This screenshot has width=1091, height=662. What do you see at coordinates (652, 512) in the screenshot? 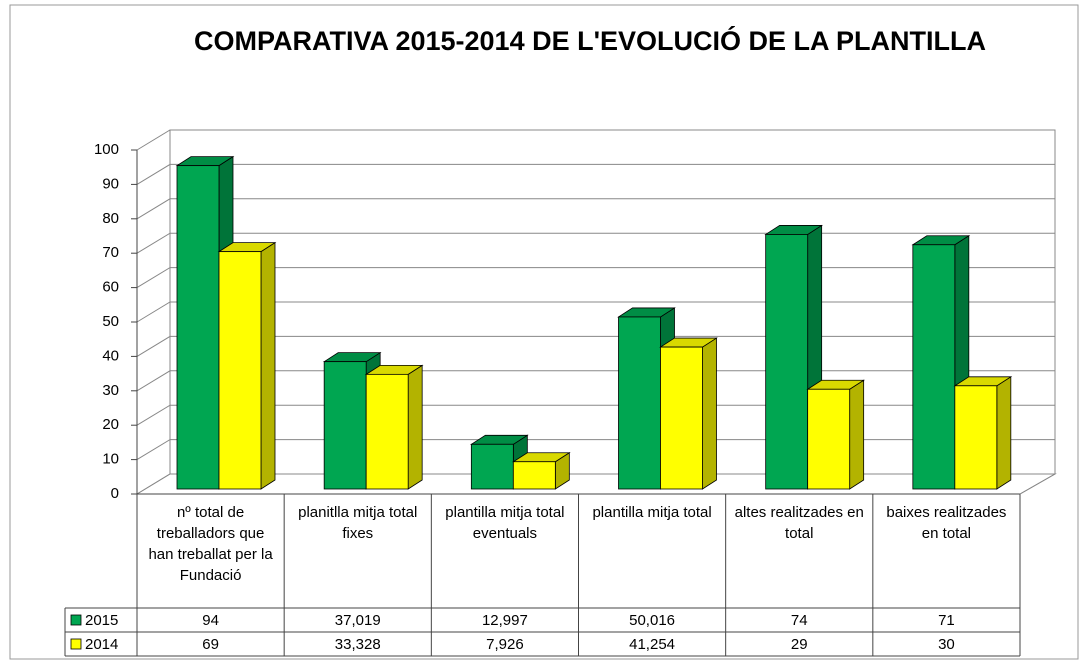
I see `category-label: plantilla mitja total` at bounding box center [652, 512].